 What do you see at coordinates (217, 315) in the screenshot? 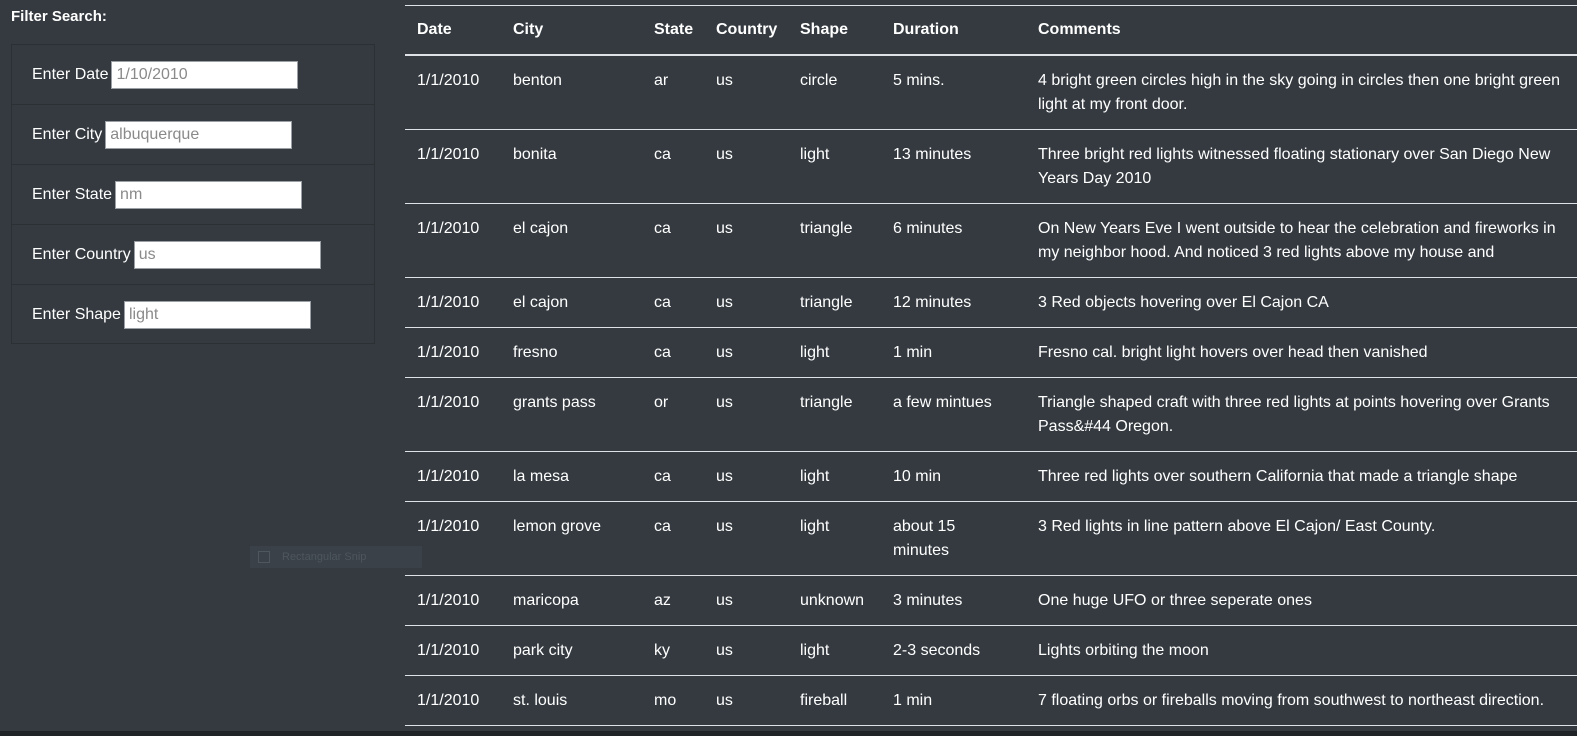
I see `shape-input` at bounding box center [217, 315].